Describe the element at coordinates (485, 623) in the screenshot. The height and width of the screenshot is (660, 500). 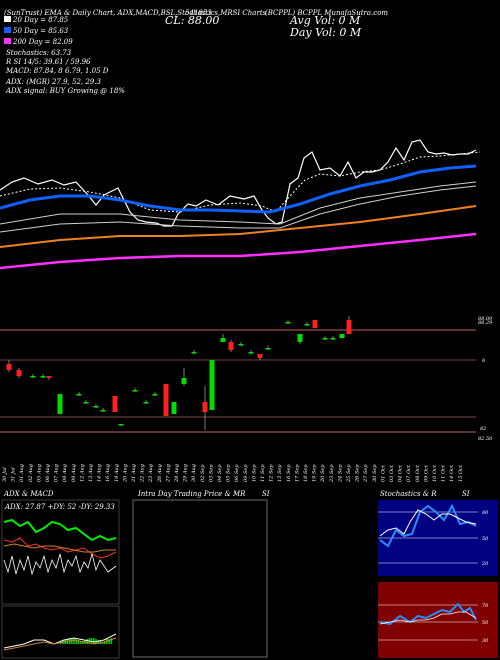
I see `rsi-tick-50: 50` at that location.